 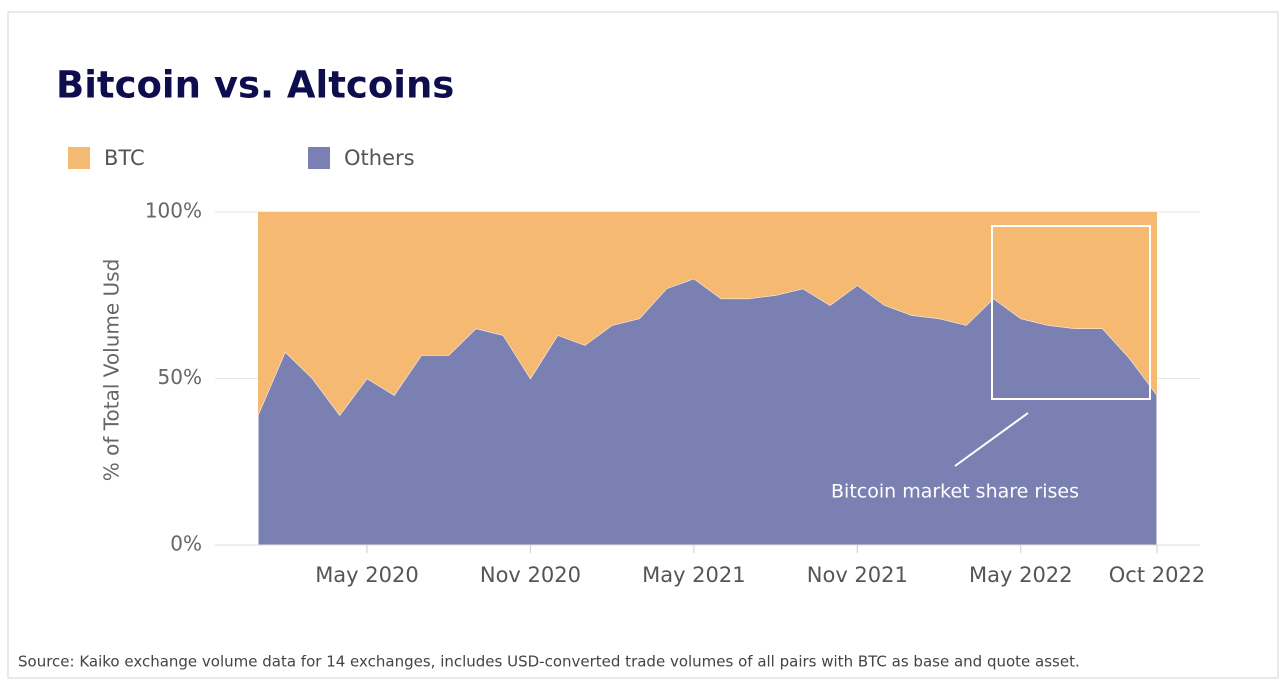 I want to click on annotation: Bitcoin market share rises, so click(x=955, y=492).